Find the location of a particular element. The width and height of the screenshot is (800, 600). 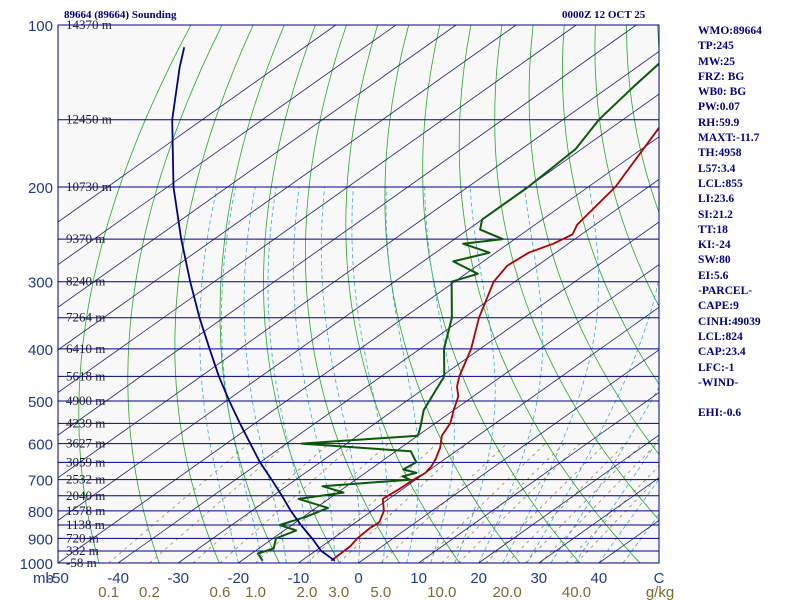

pressure-unit-label: mb is located at coordinates (43, 578).